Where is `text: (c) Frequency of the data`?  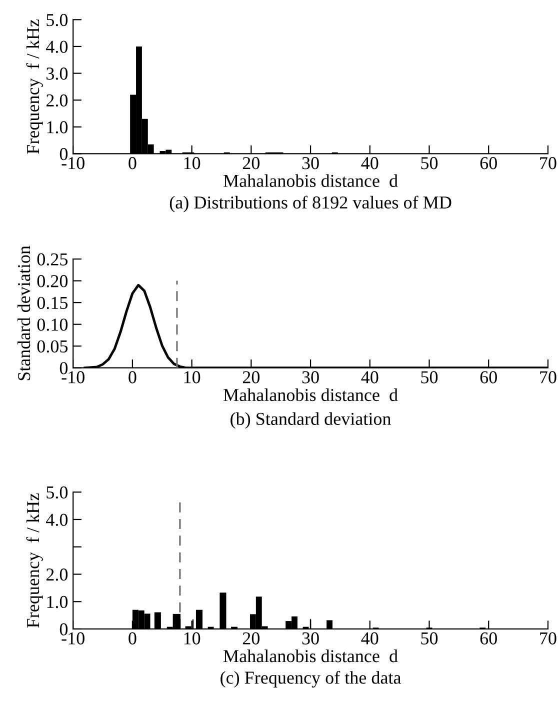
text: (c) Frequency of the data is located at coordinates (311, 679).